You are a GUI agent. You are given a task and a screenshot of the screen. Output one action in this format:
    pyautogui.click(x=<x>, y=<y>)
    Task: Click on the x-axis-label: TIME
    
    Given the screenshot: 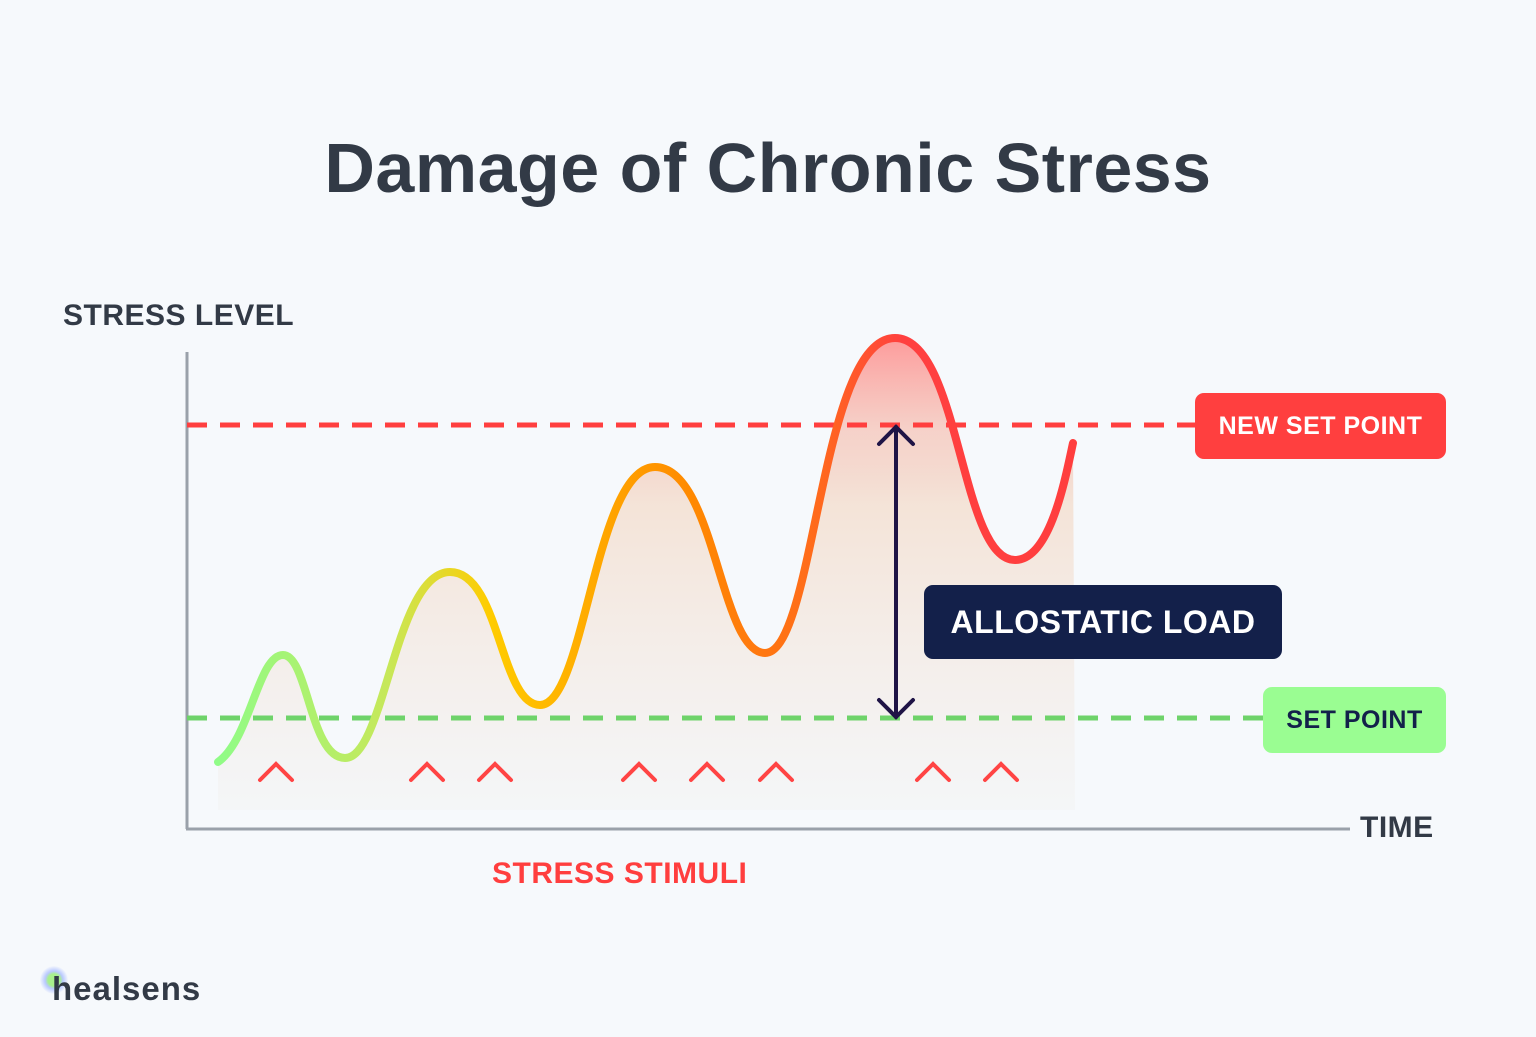 What is the action you would take?
    pyautogui.click(x=1397, y=827)
    